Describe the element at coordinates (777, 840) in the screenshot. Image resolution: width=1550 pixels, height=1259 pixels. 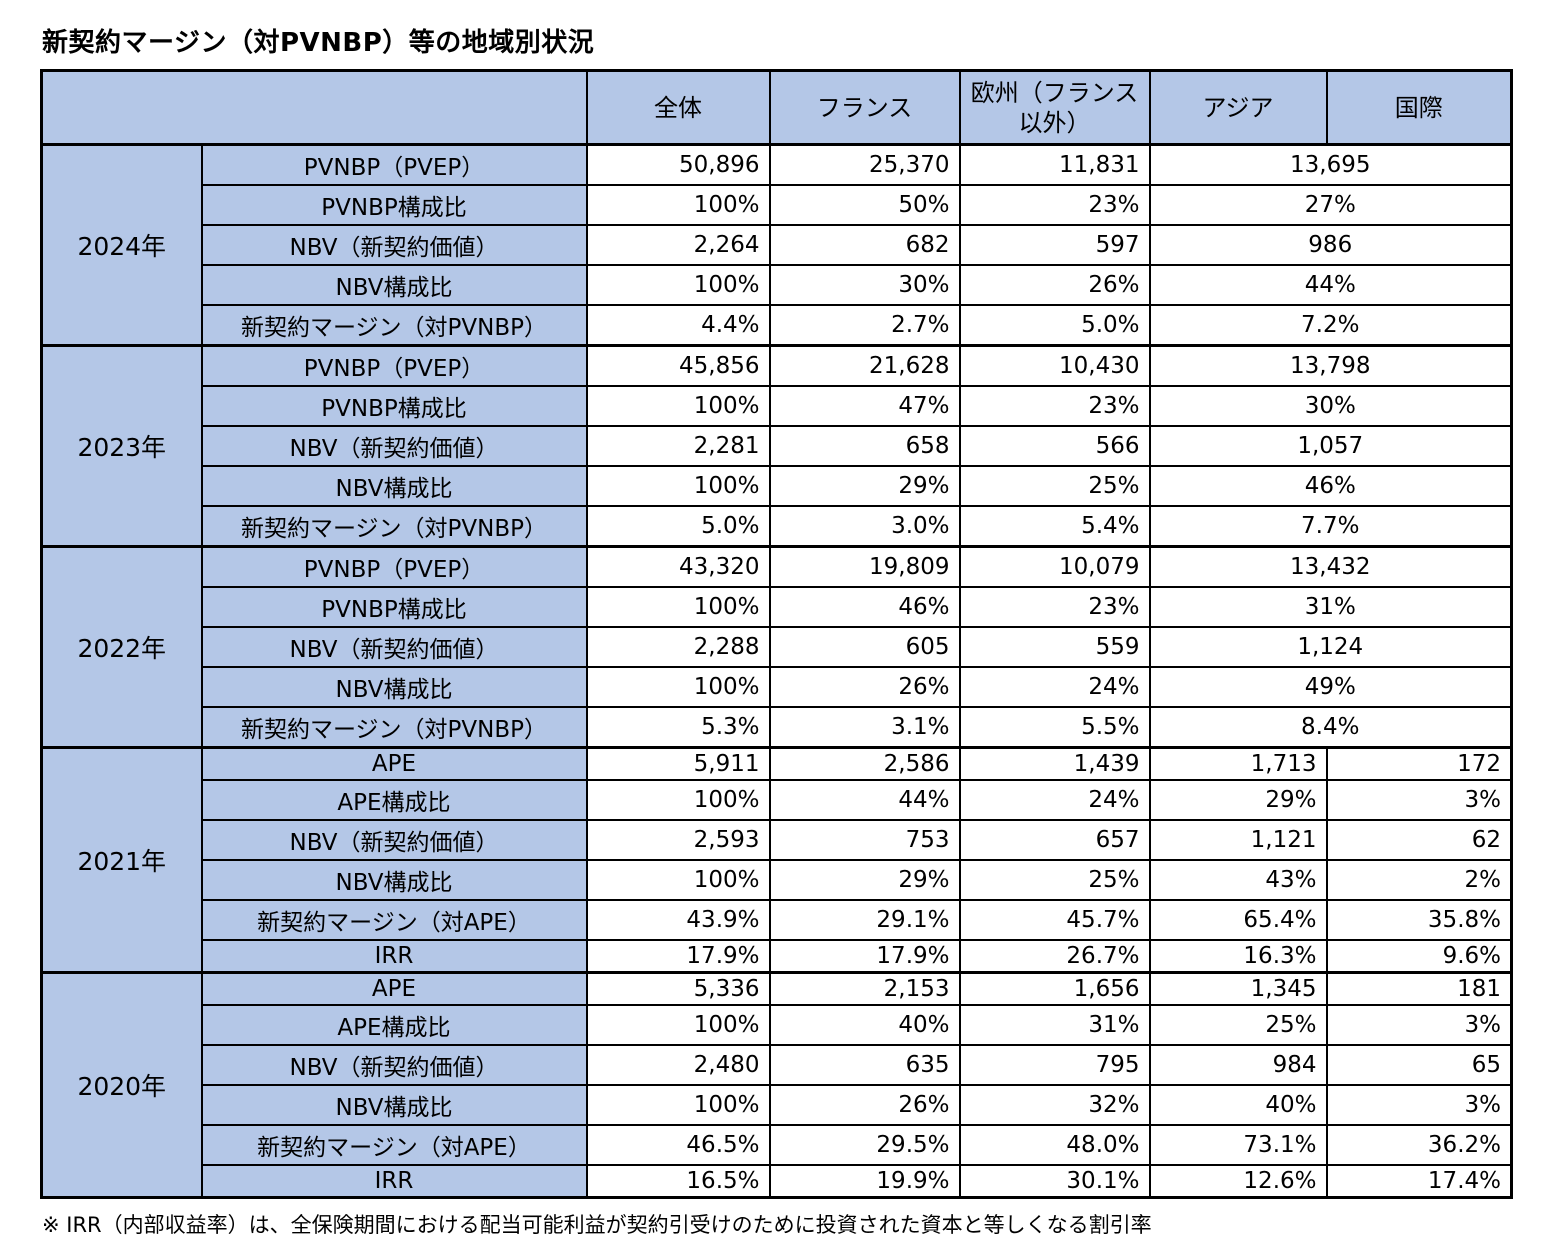
I see `table-row: NBV（新契約価値） 2,593 753 657 1,121 62` at that location.